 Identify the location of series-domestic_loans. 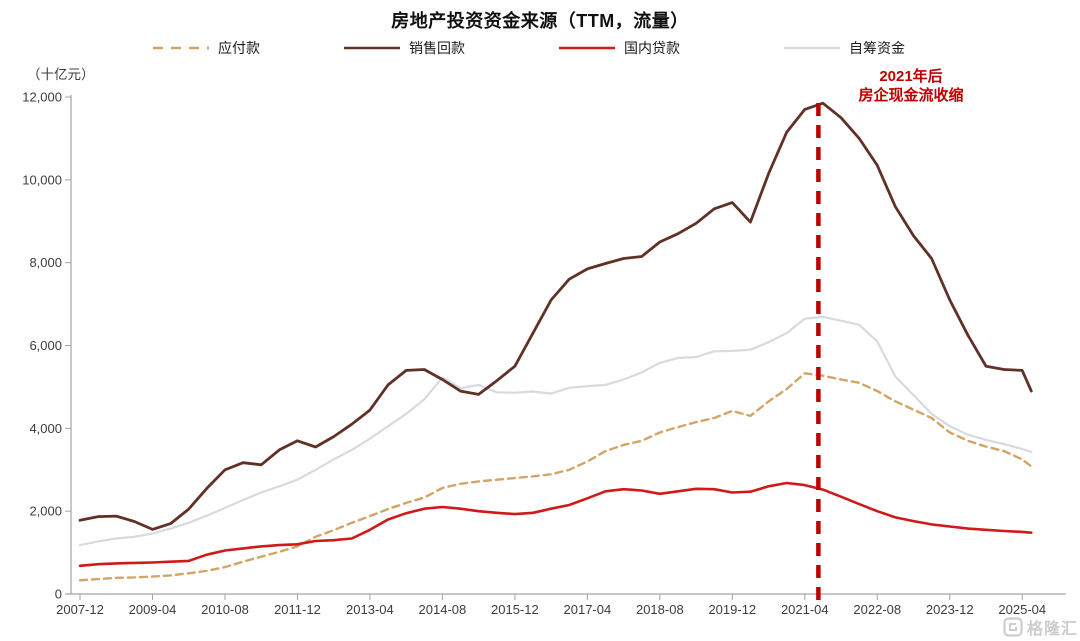
(555, 524).